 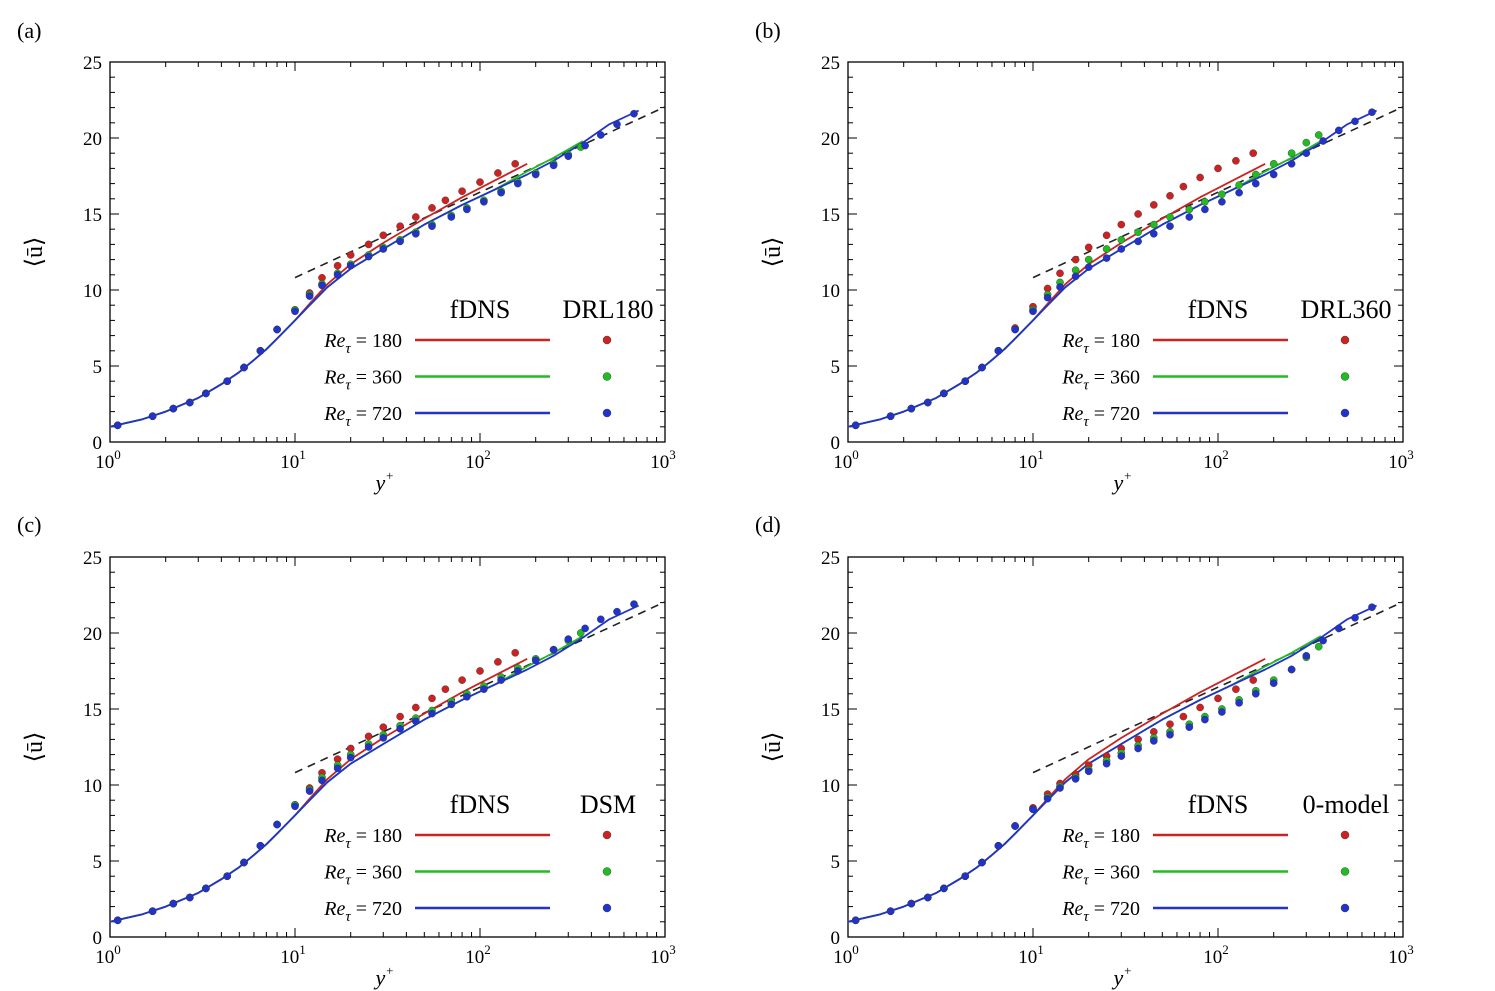 What do you see at coordinates (830, 710) in the screenshot?
I see `y-tick-label: 15` at bounding box center [830, 710].